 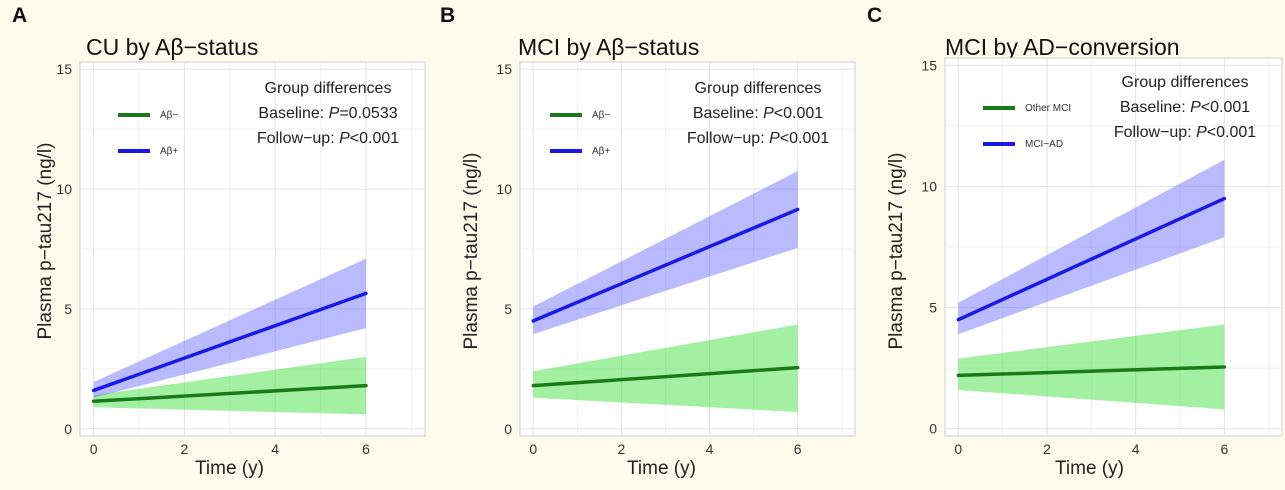 I want to click on legend-label: Other MCI, so click(x=1048, y=108).